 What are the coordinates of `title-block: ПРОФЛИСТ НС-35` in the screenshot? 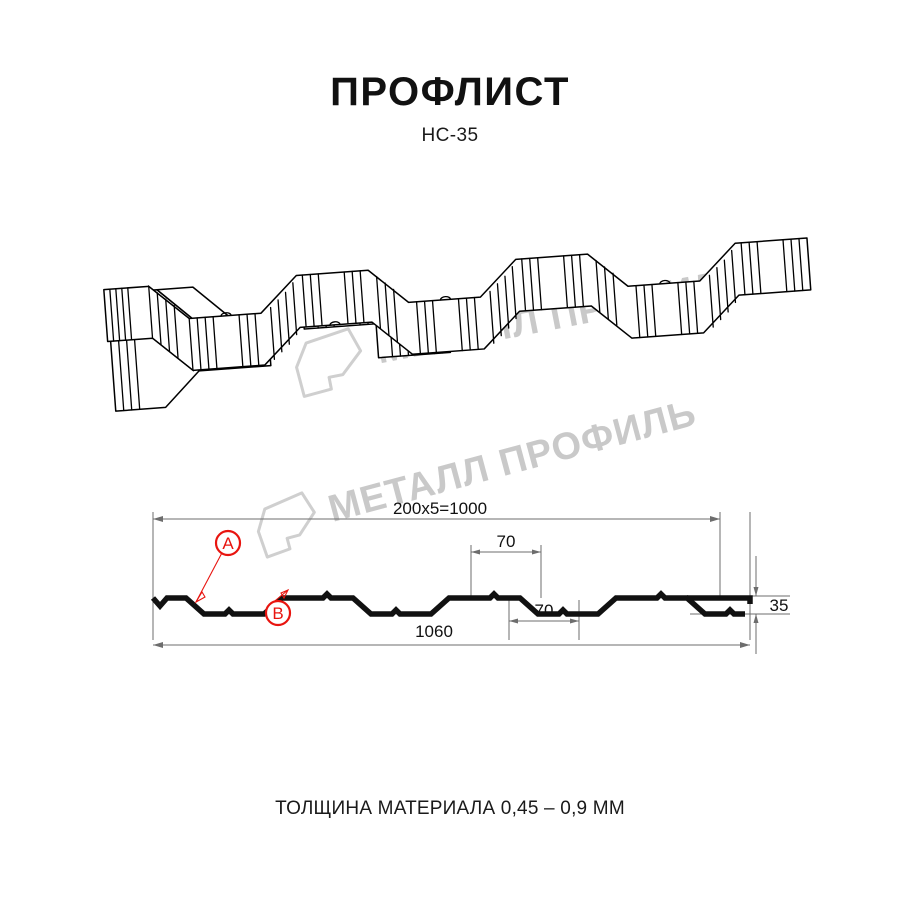 It's located at (450, 109).